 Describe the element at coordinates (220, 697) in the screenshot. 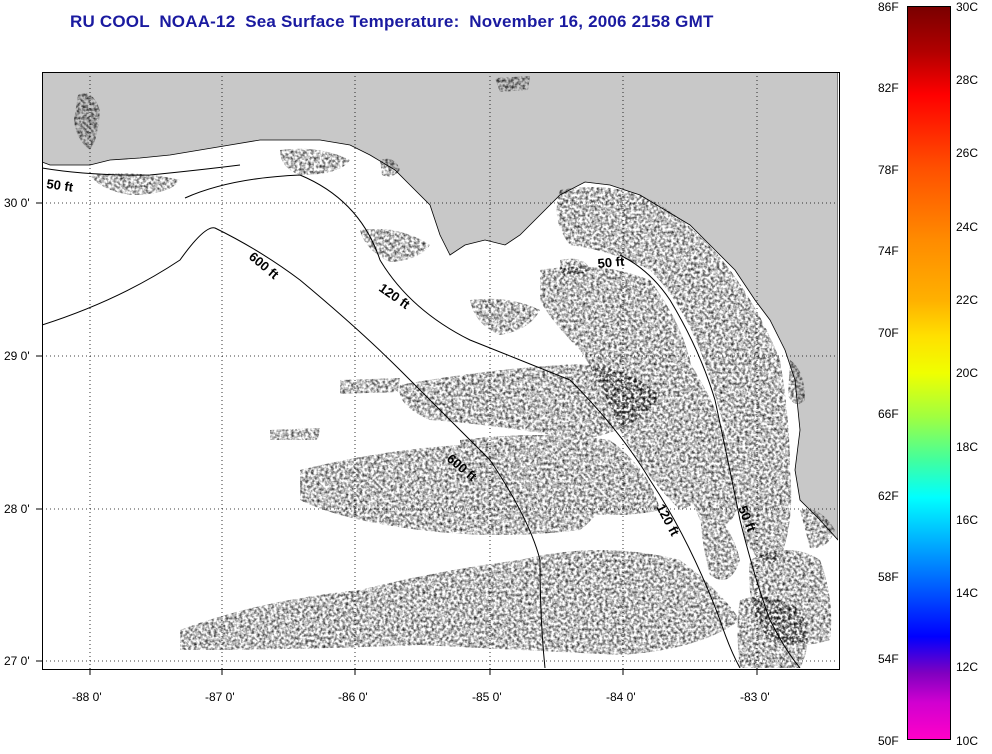

I see `longitude-label: -87 0'` at that location.